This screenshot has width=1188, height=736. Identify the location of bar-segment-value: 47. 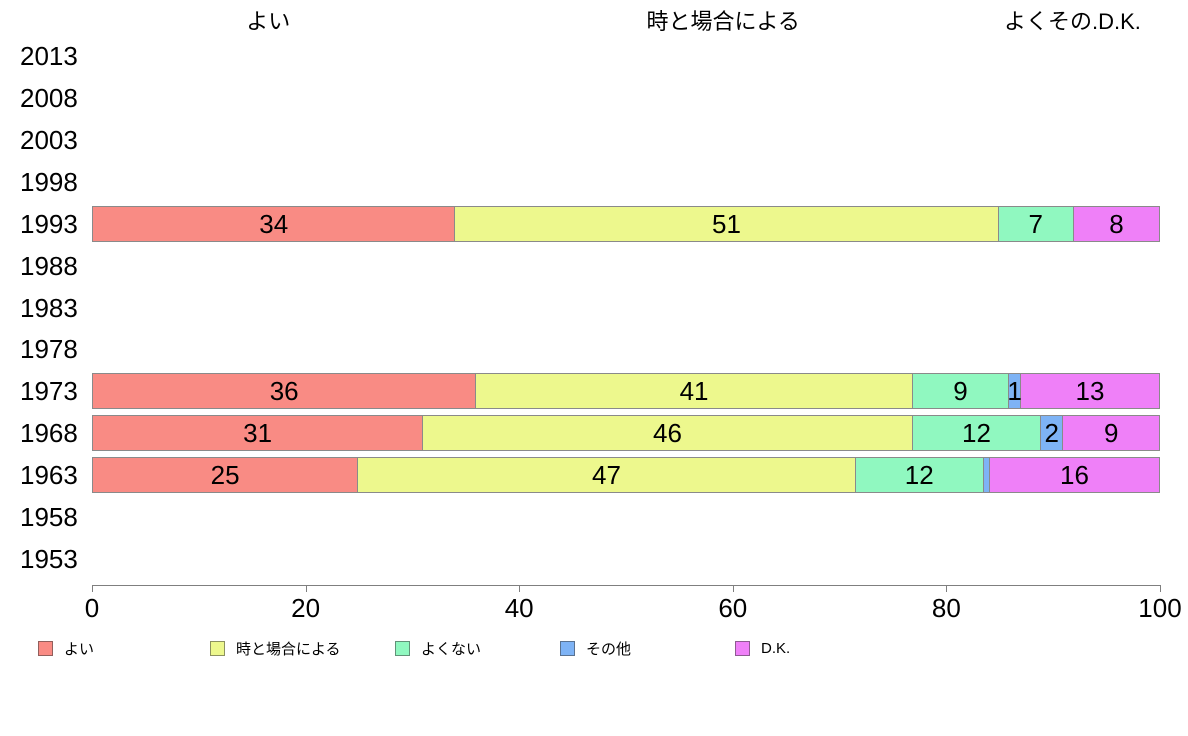
(606, 475).